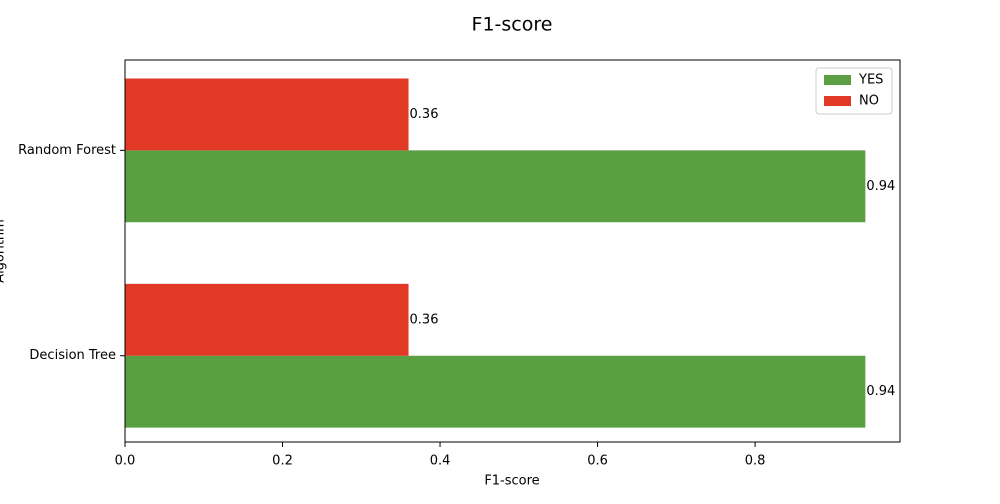 The height and width of the screenshot is (504, 1000). What do you see at coordinates (869, 101) in the screenshot?
I see `legend-label: NO` at bounding box center [869, 101].